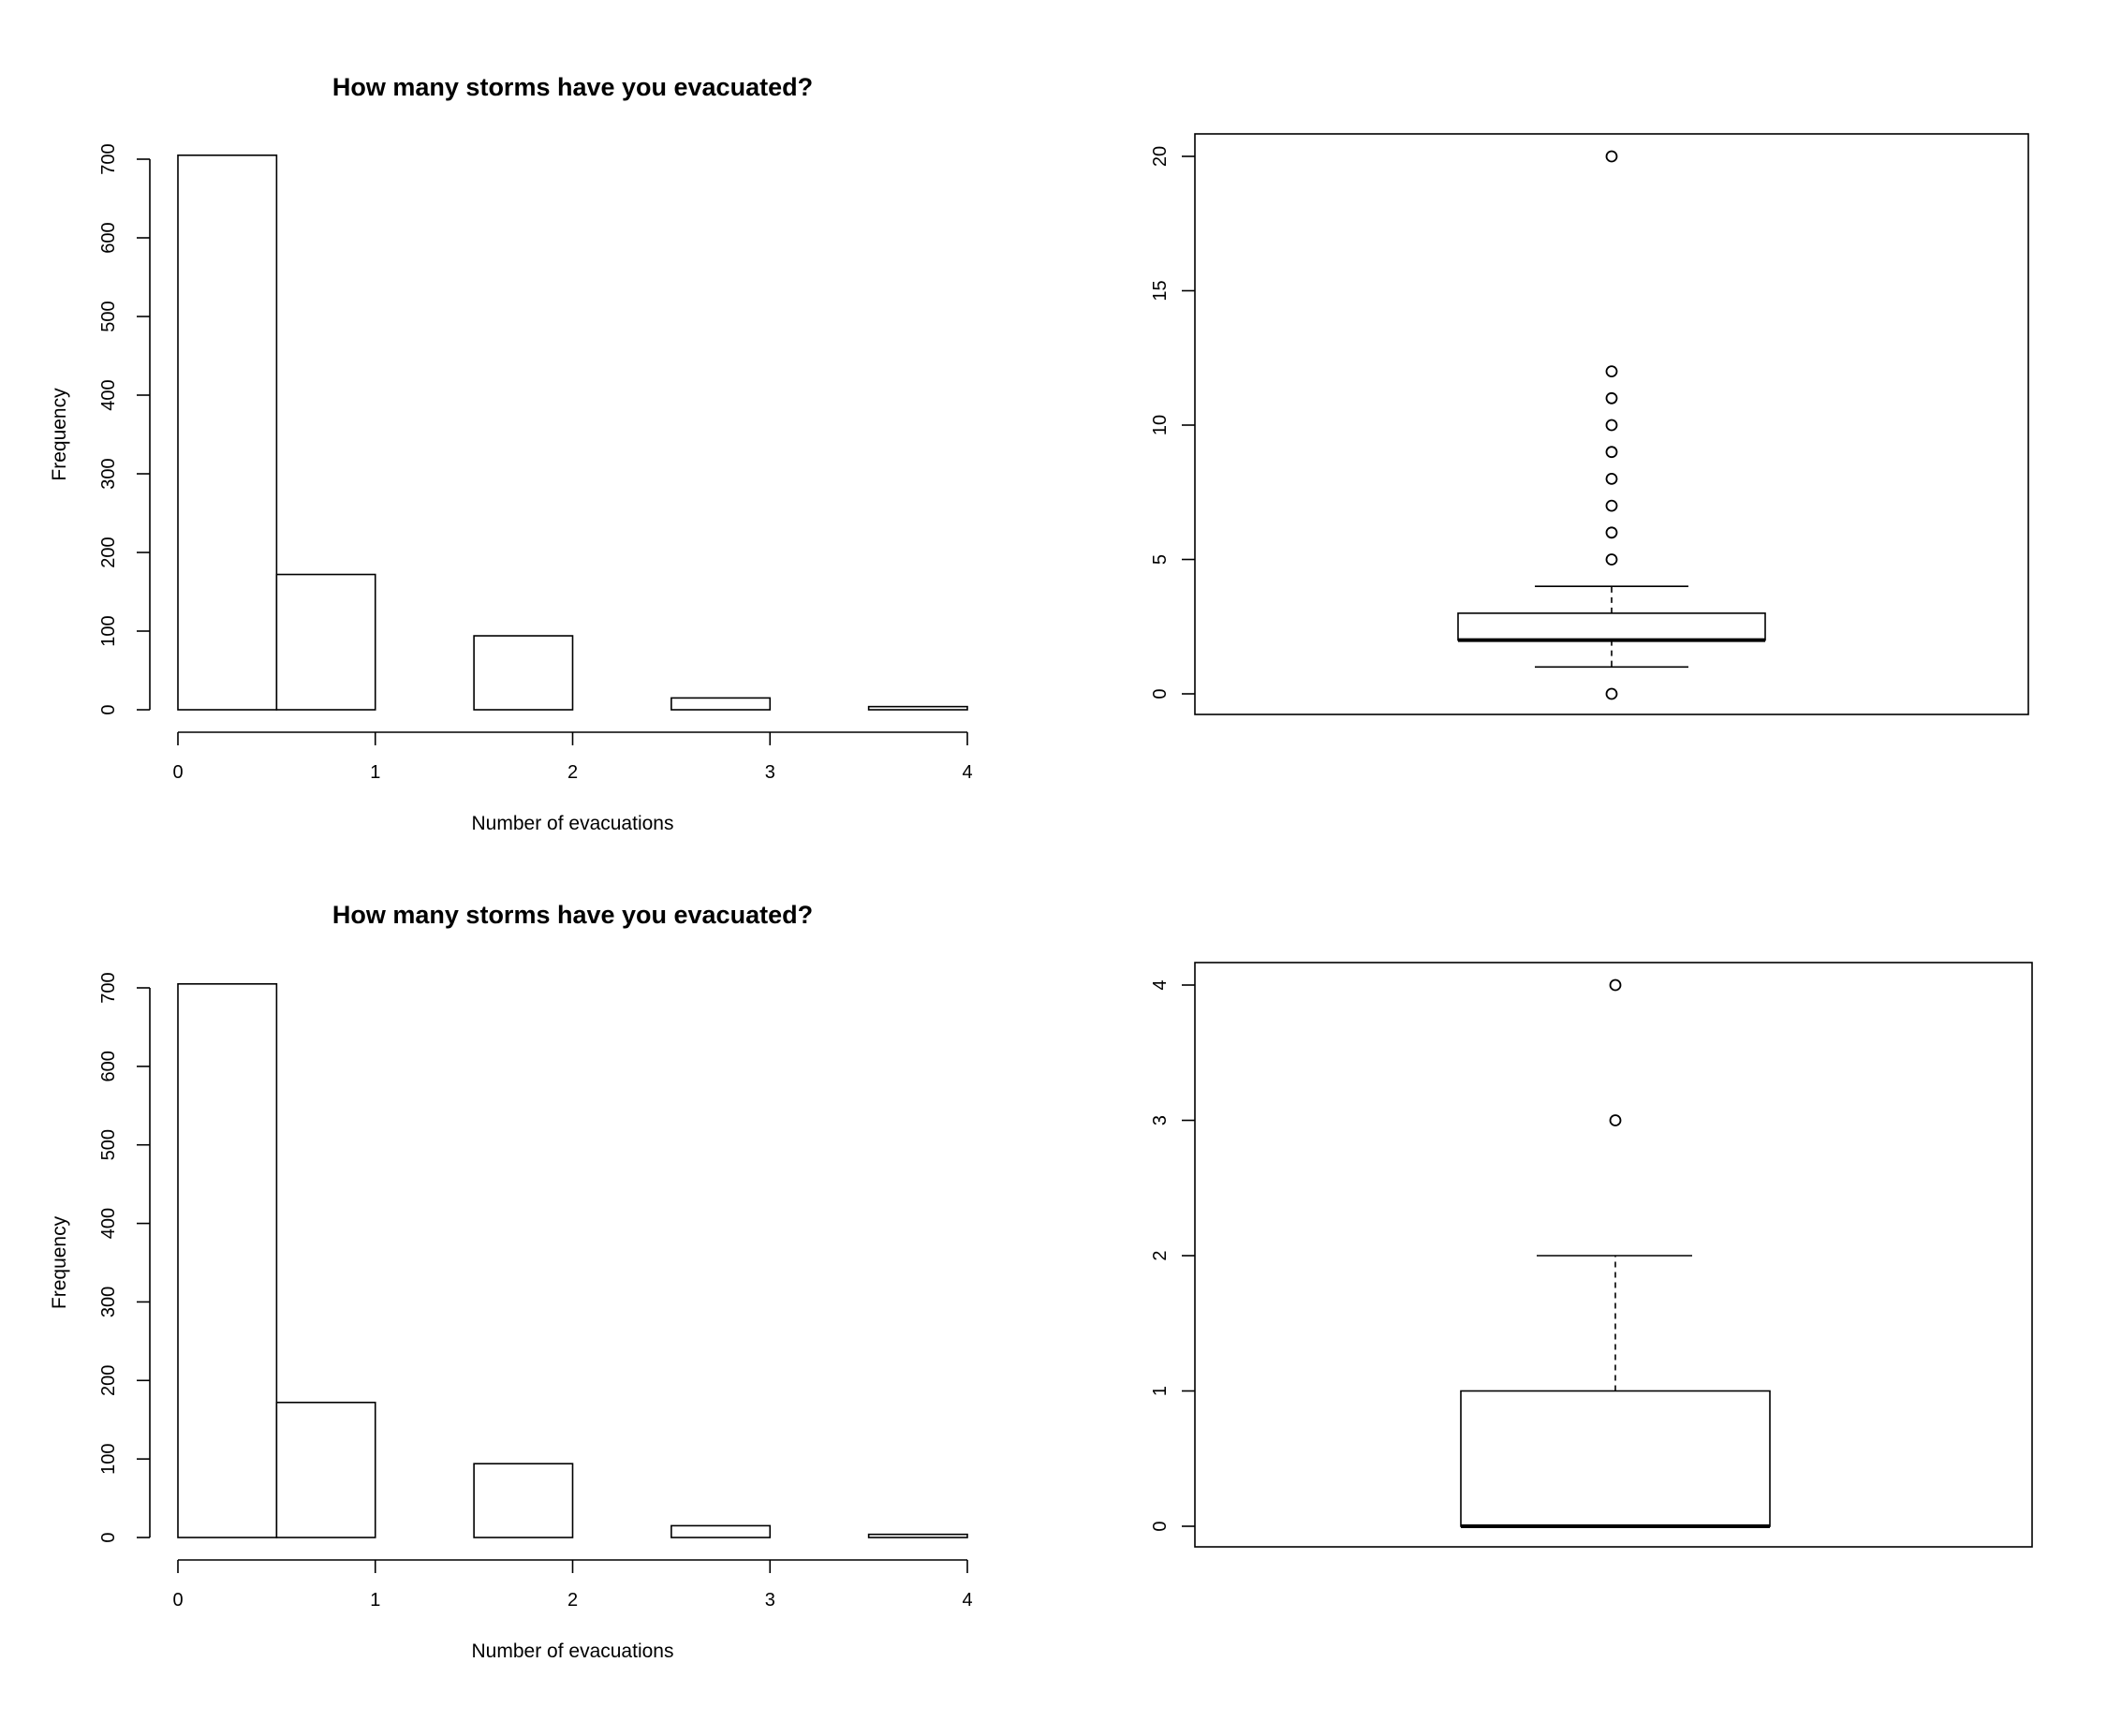 The width and height of the screenshot is (2107, 1736). I want to click on boxplot-top-frame, so click(1611, 424).